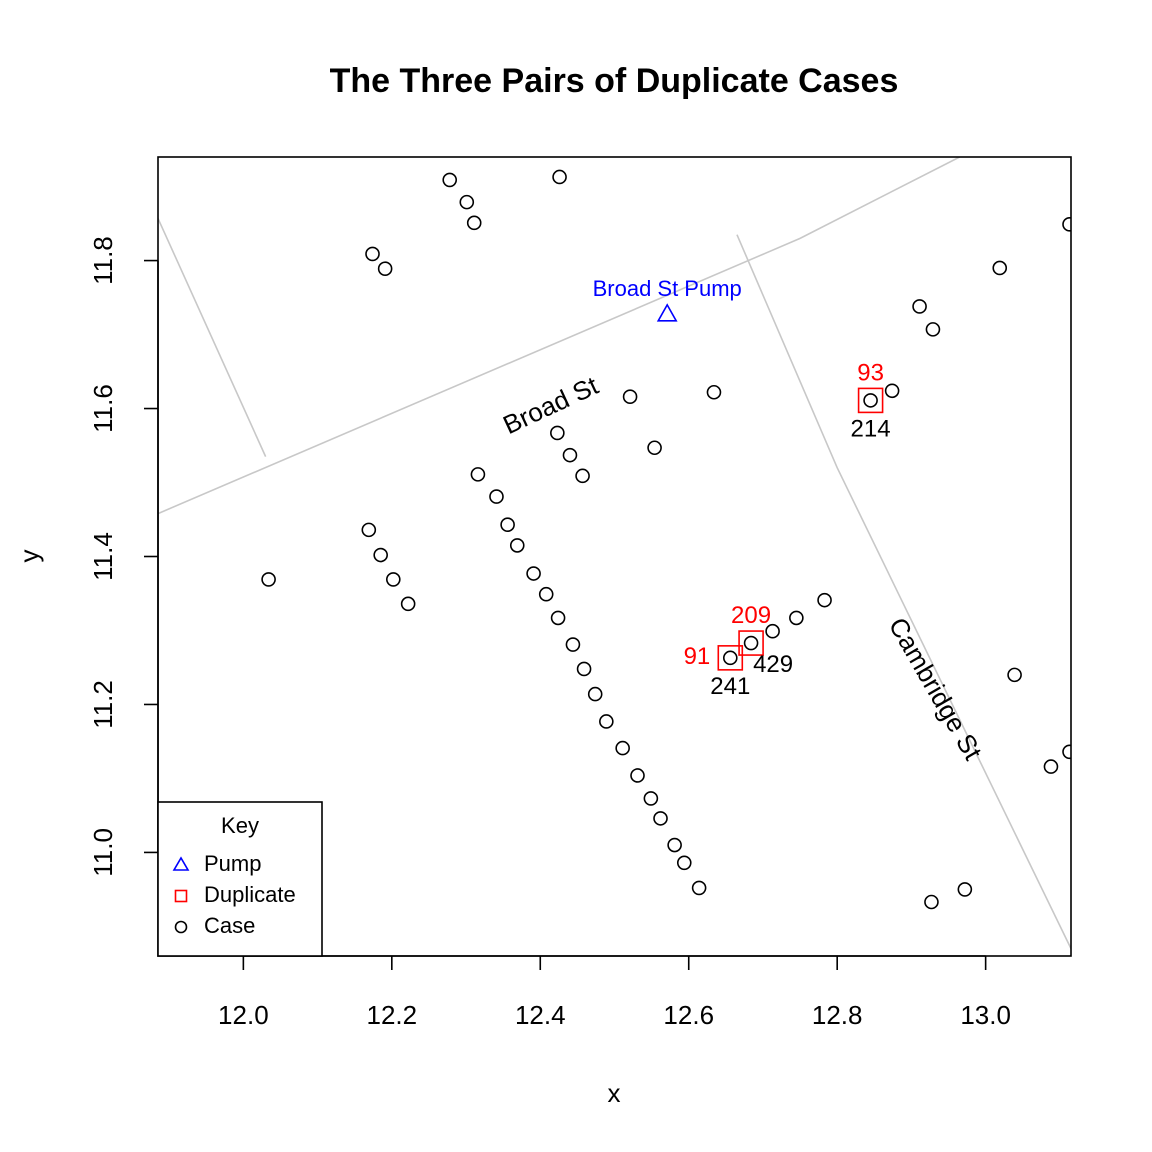 The height and width of the screenshot is (1152, 1152). I want to click on legend-duplicate-symbol, so click(181, 896).